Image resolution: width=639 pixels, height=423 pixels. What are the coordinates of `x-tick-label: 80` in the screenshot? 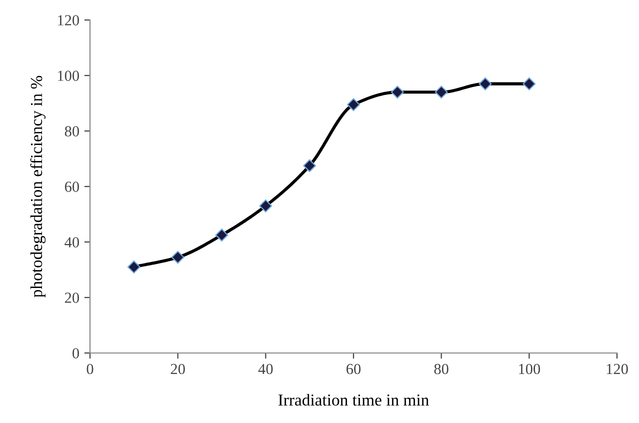 It's located at (441, 369).